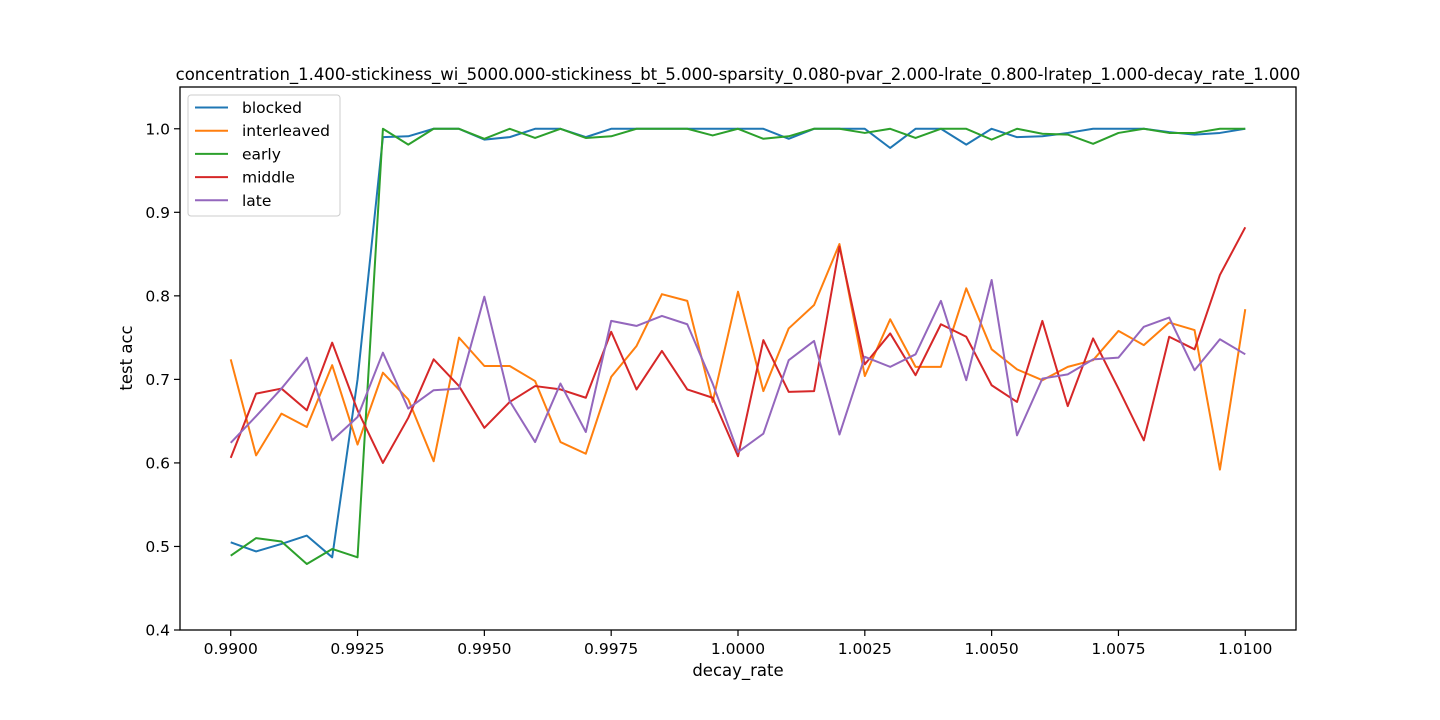 The image size is (1440, 720). What do you see at coordinates (126, 357) in the screenshot?
I see `y-axis-label: test acc` at bounding box center [126, 357].